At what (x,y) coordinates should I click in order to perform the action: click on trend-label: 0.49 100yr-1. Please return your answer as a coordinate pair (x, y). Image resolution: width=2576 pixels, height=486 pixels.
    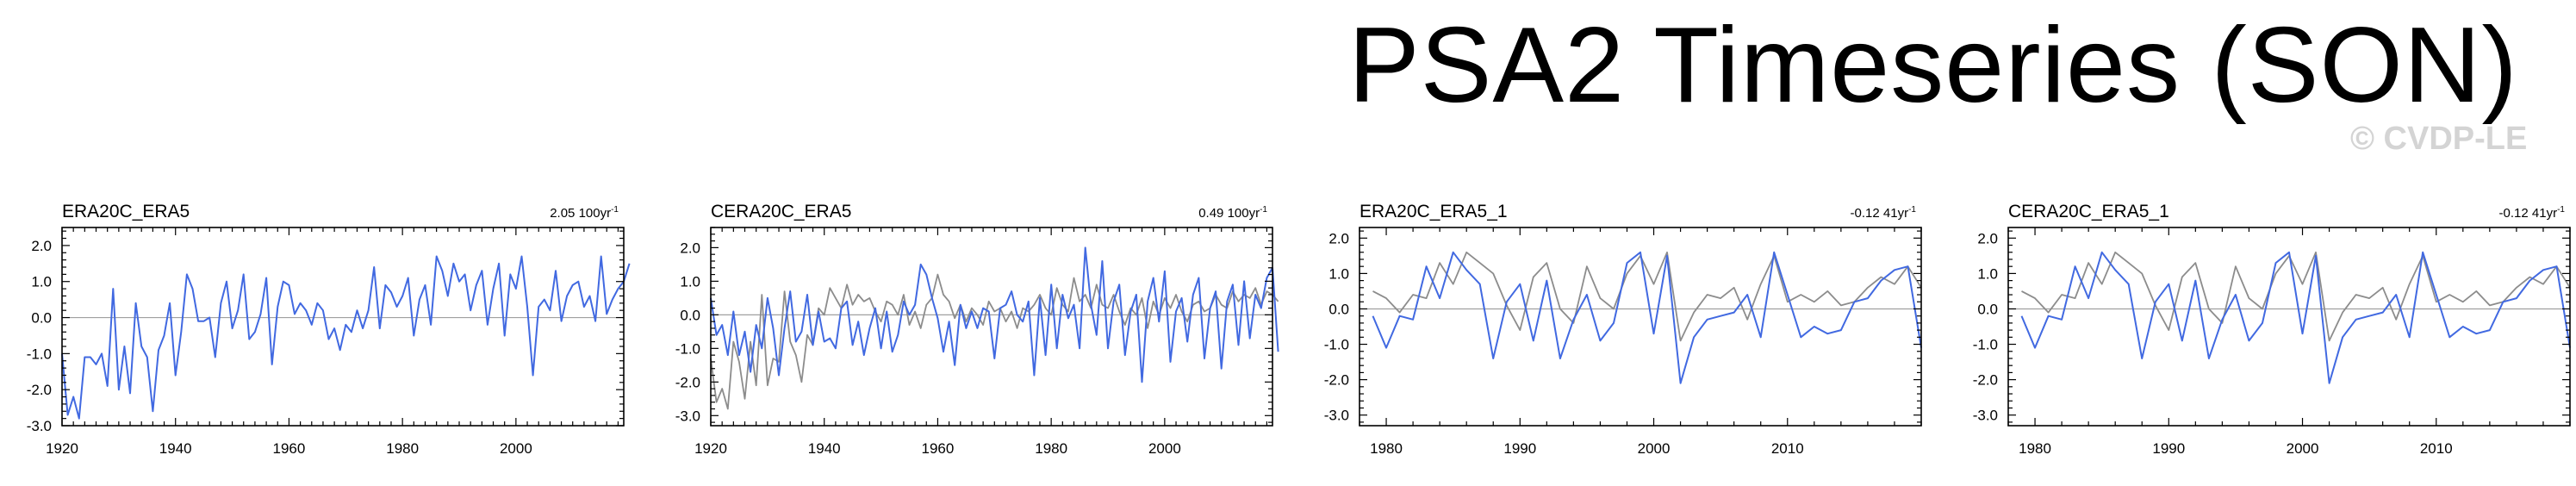
    Looking at the image, I should click on (1233, 213).